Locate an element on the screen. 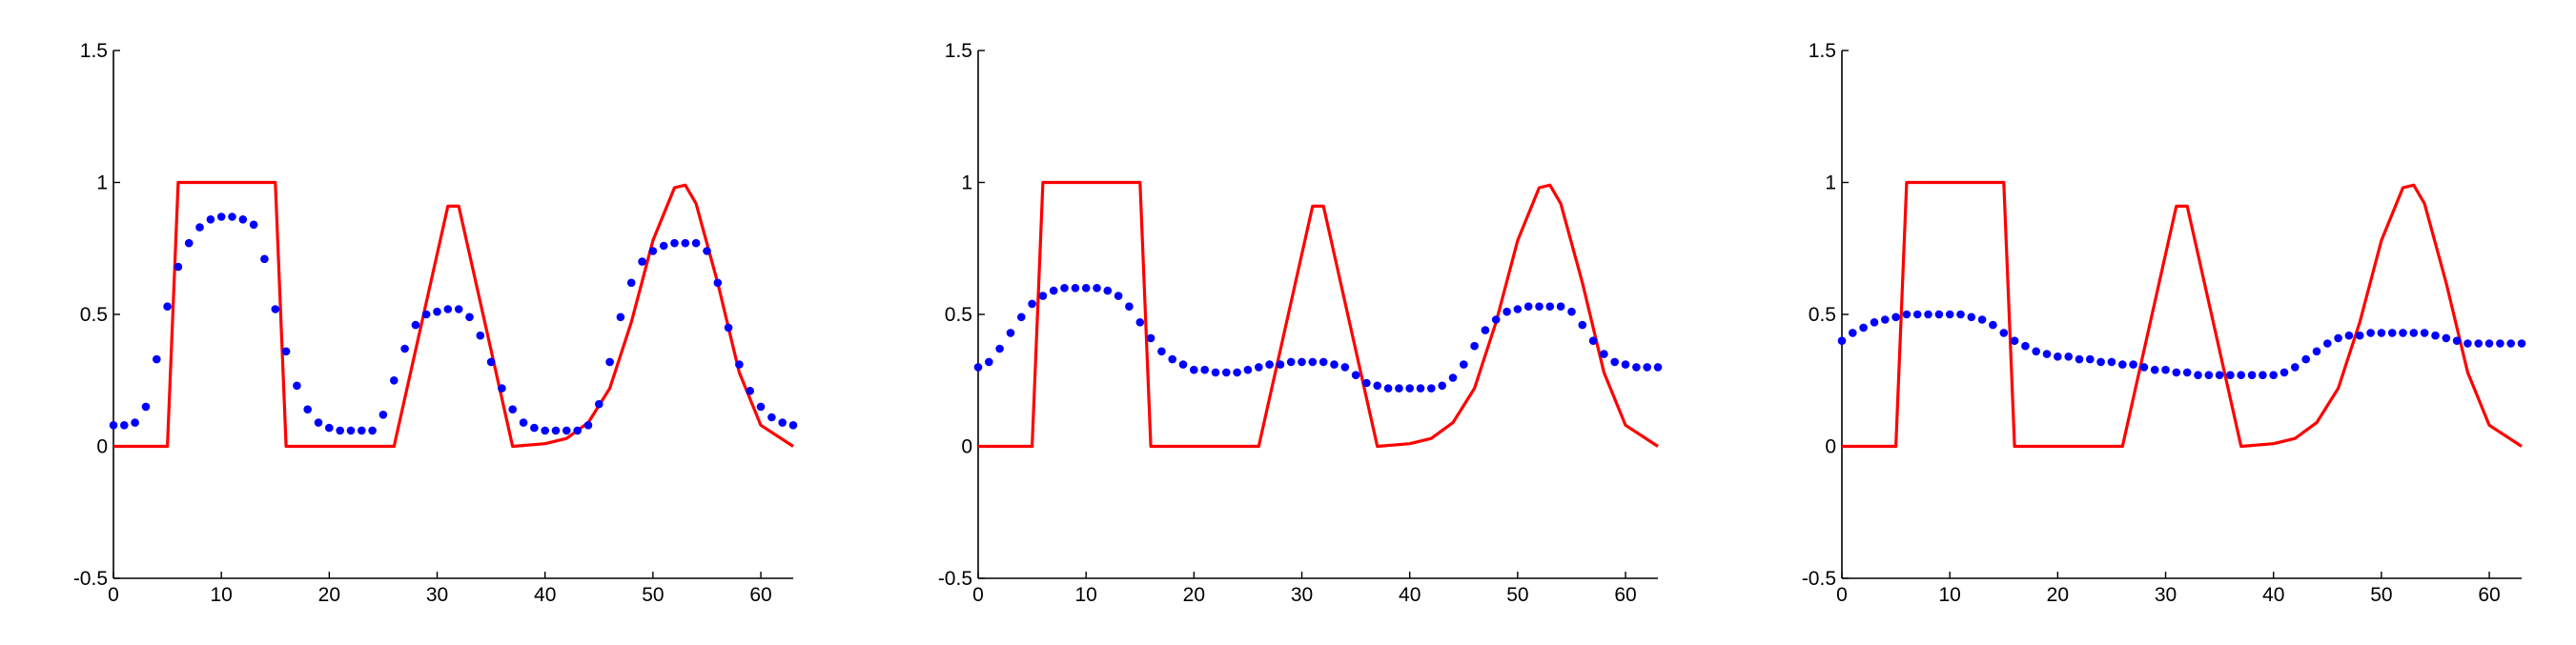  x-tick-label: 20 is located at coordinates (329, 595).